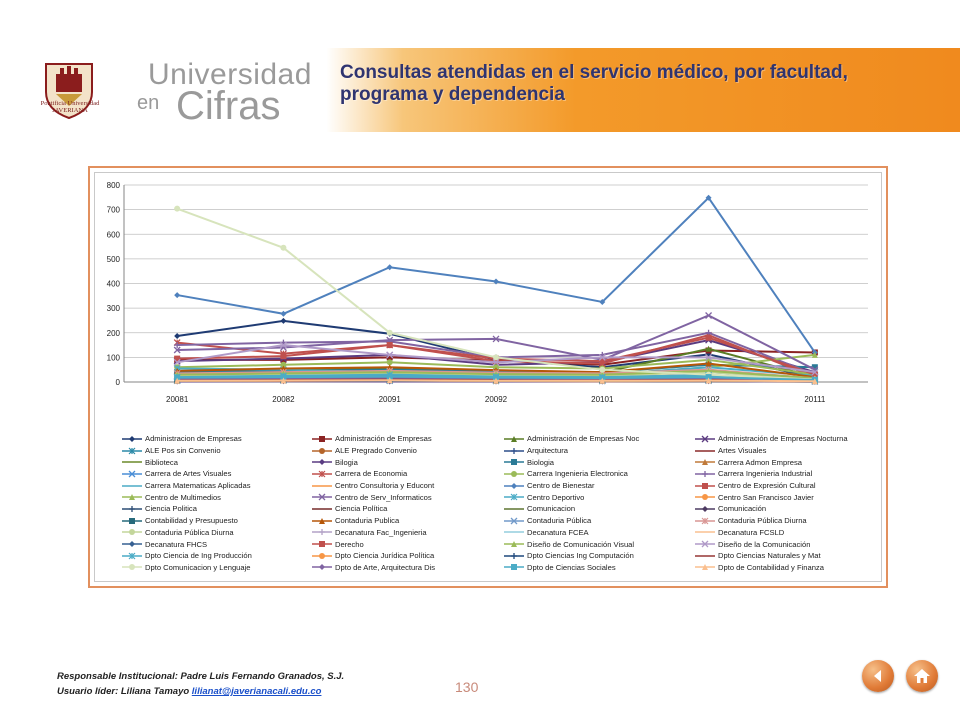 The height and width of the screenshot is (720, 960). I want to click on legend-label: Administración de Empresas Nocturna, so click(783, 439).